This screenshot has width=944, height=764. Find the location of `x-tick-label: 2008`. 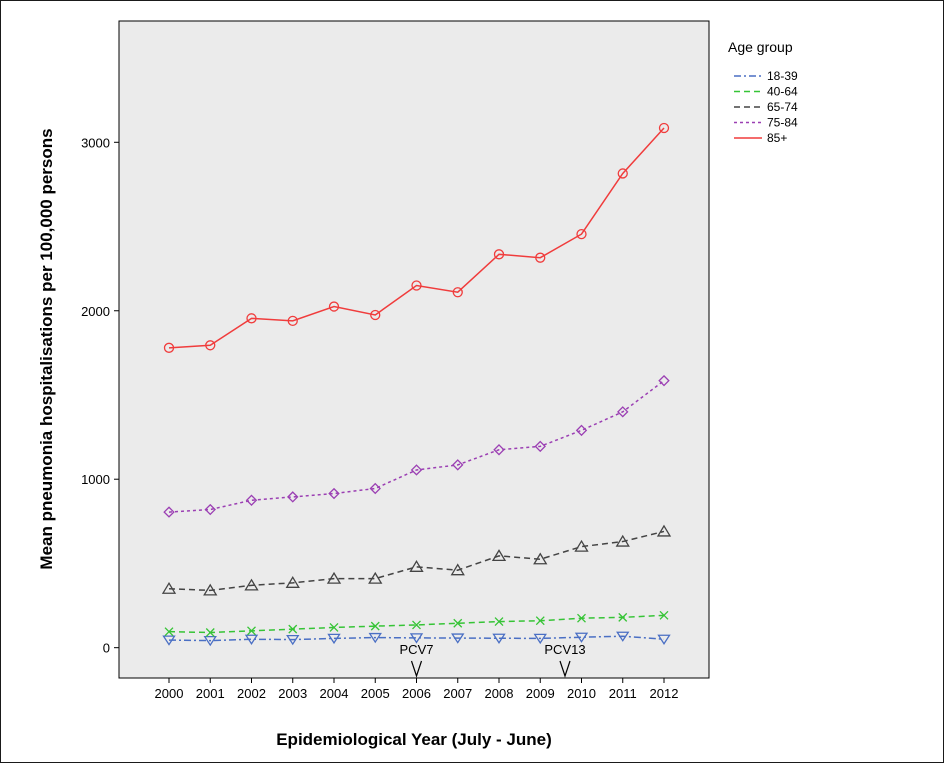

x-tick-label: 2008 is located at coordinates (499, 693).